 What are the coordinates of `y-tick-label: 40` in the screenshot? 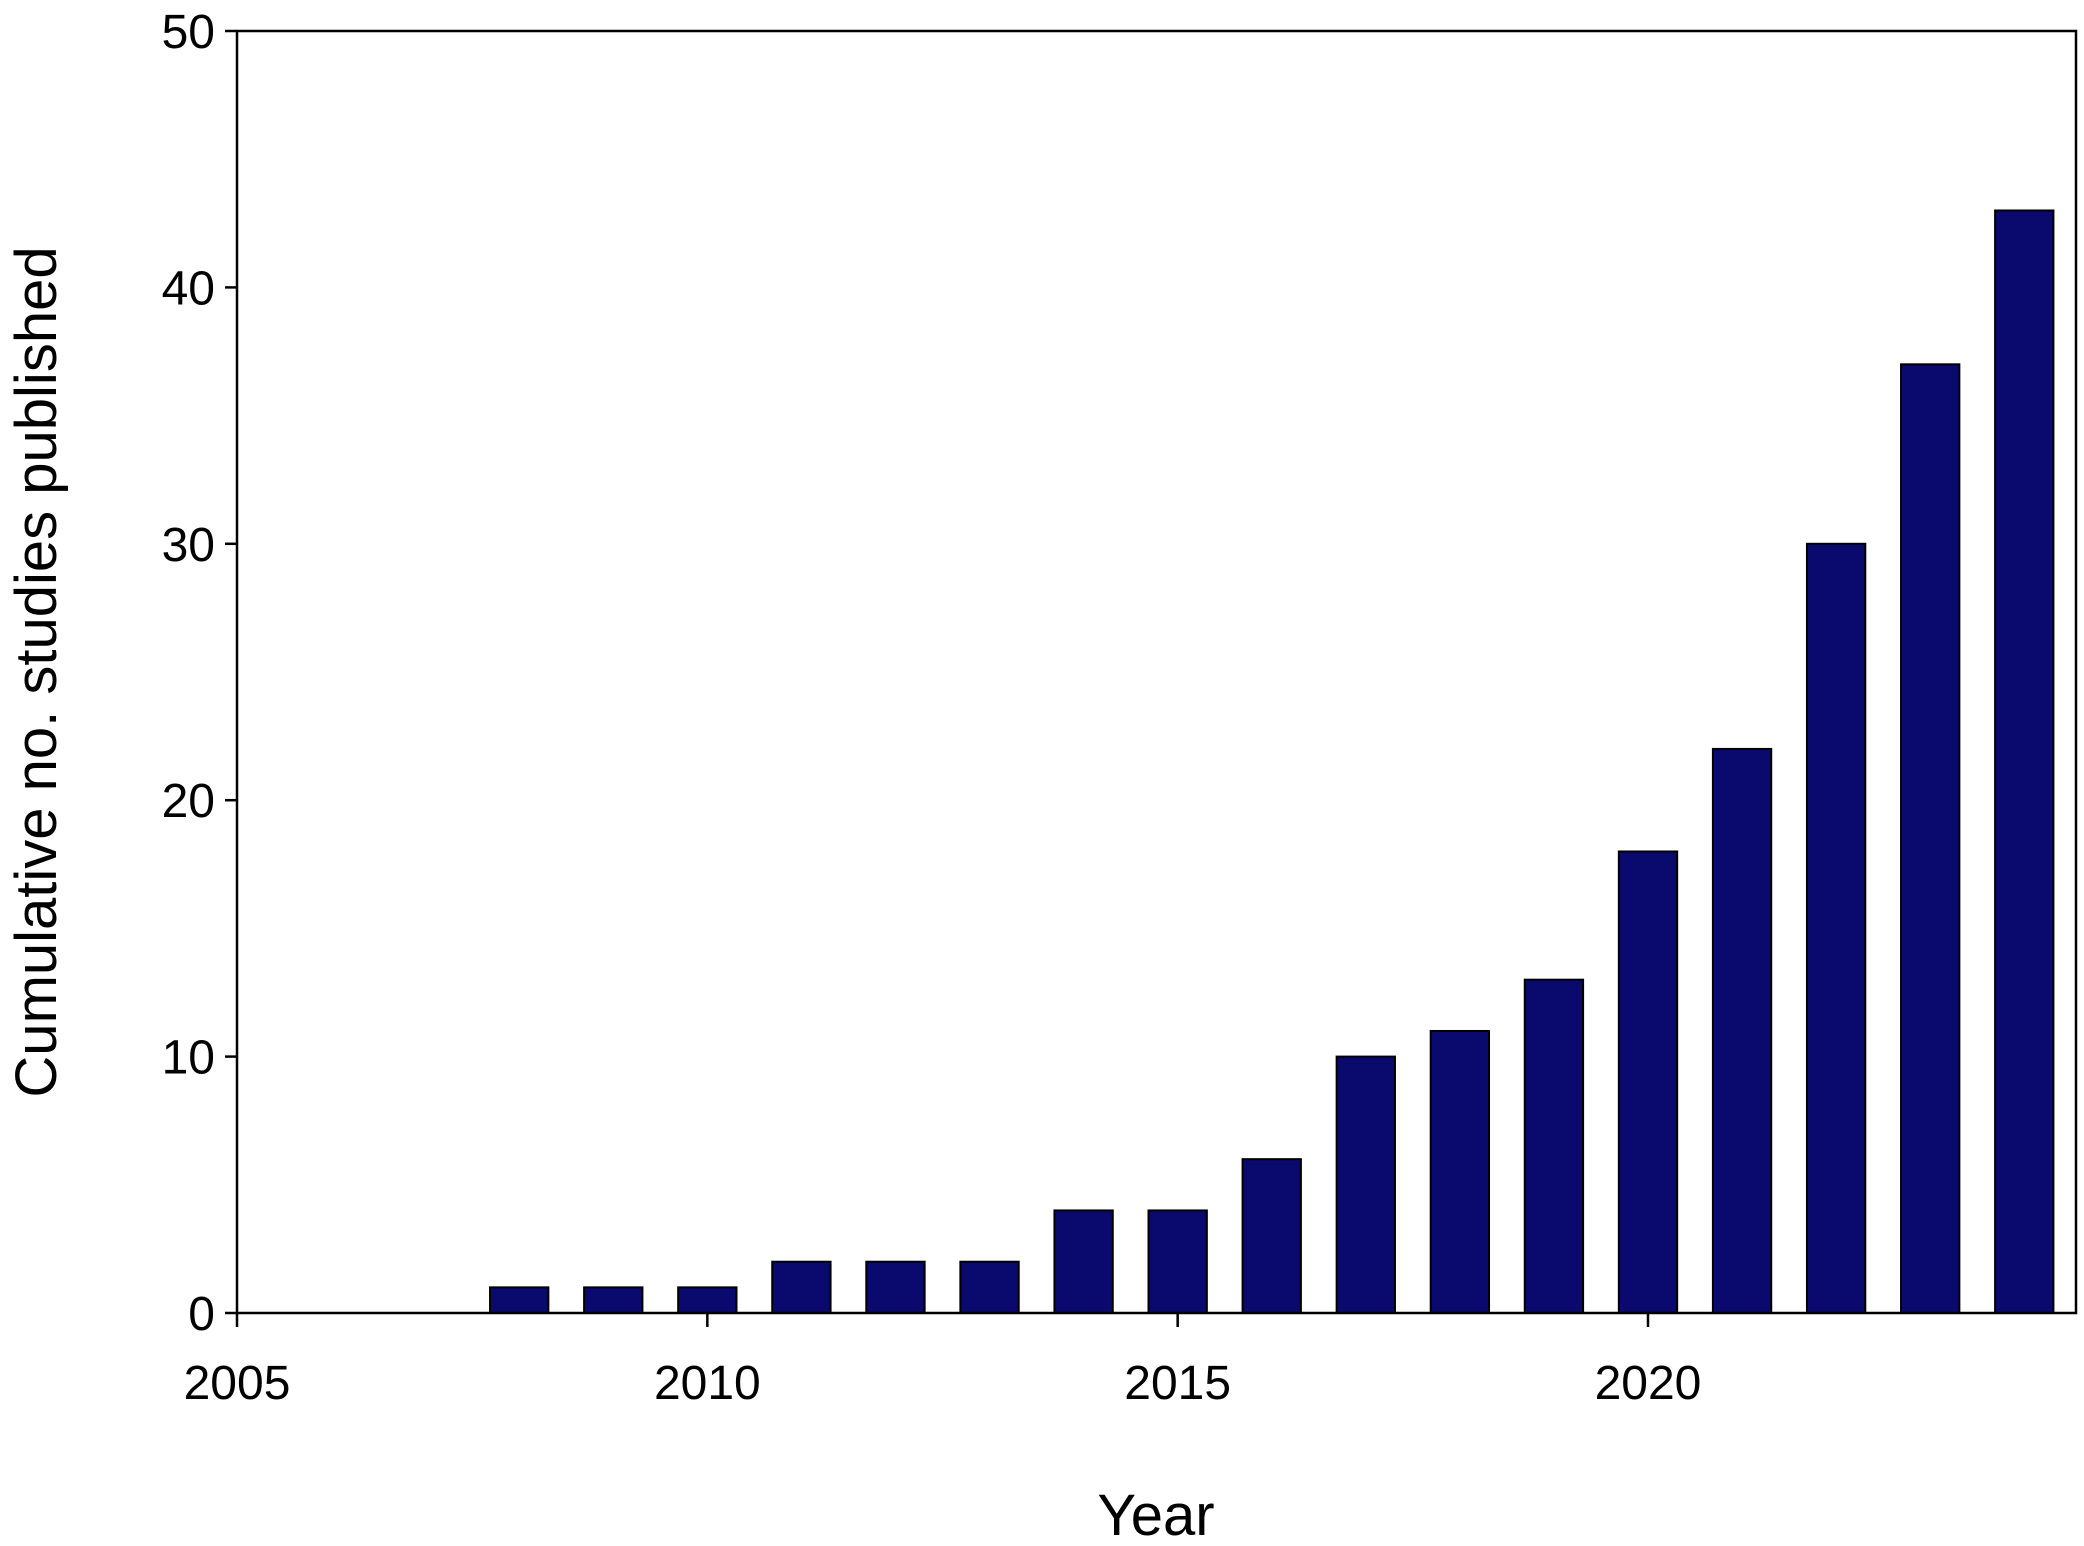 It's located at (188, 288).